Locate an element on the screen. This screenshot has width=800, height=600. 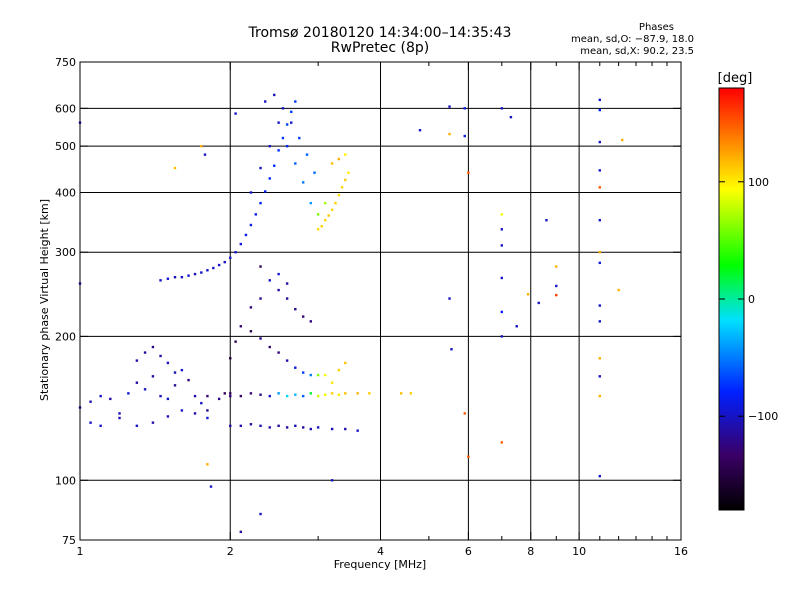
colorbar-tick-label: 100 is located at coordinates (758, 182).